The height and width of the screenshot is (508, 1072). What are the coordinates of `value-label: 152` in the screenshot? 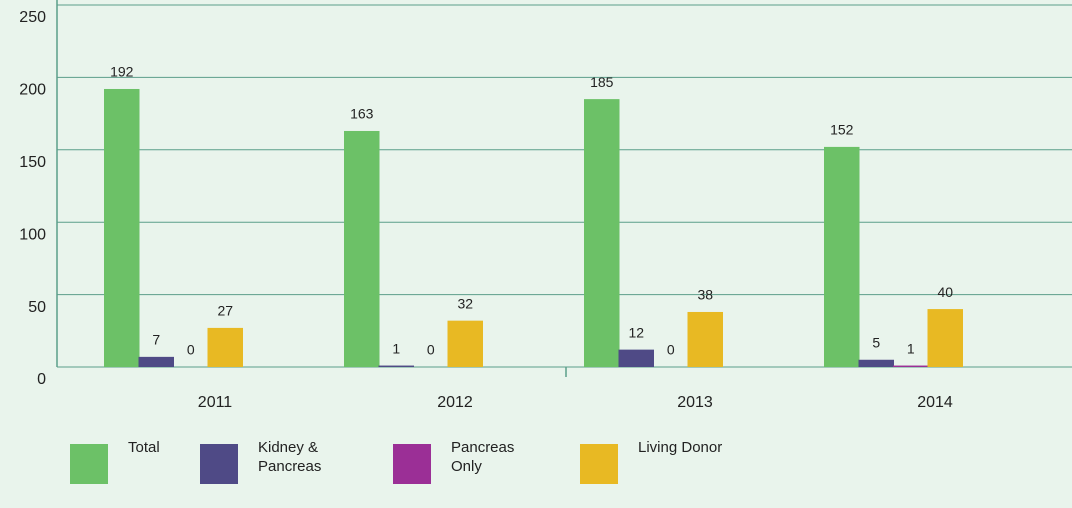 It's located at (842, 130).